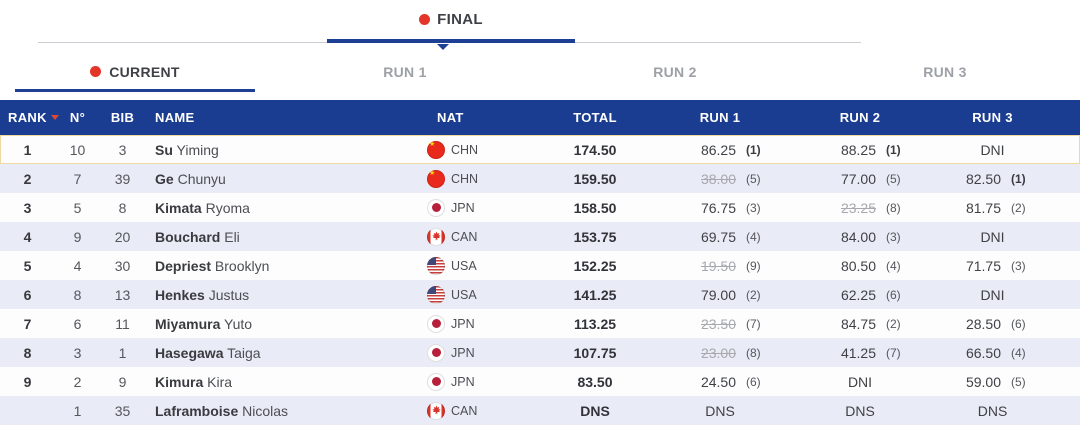 The image size is (1080, 429). What do you see at coordinates (718, 236) in the screenshot?
I see `run-score: 69.75` at bounding box center [718, 236].